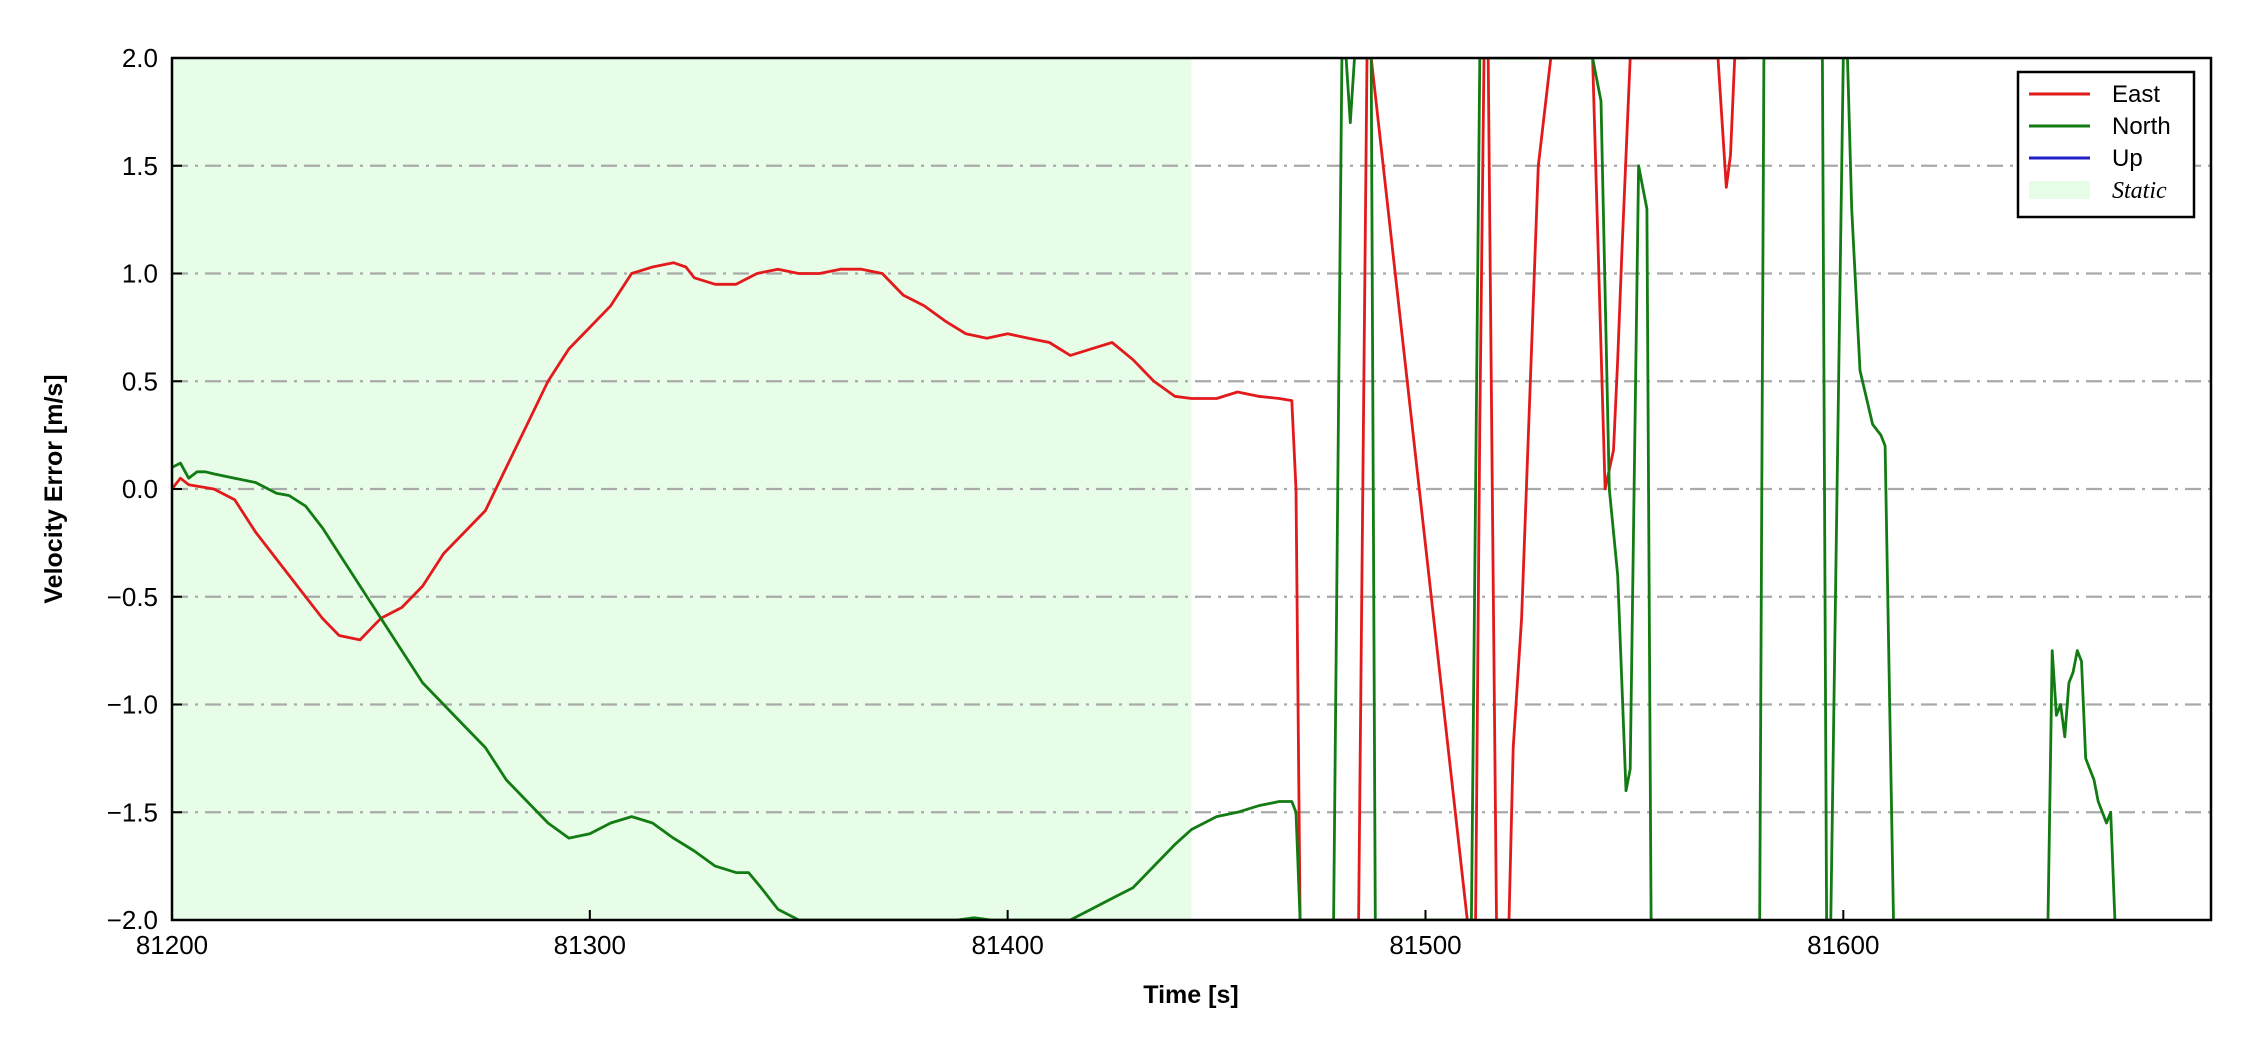 This screenshot has width=2250, height=1050. I want to click on y-tick-label: −1.5, so click(132, 812).